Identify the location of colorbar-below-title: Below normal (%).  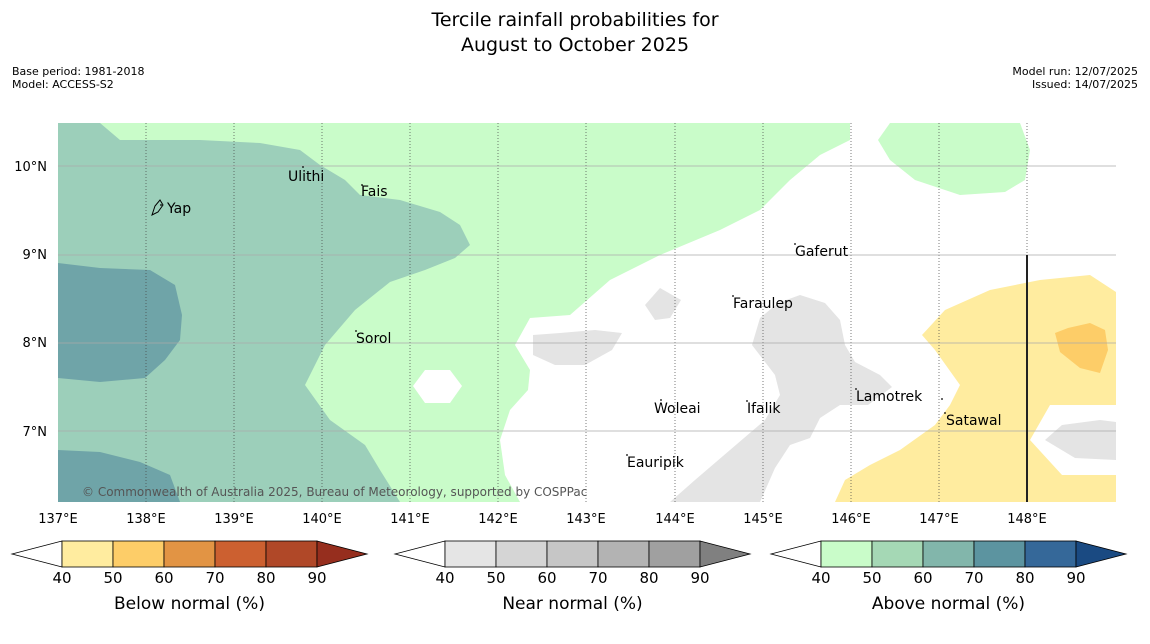
(189, 604).